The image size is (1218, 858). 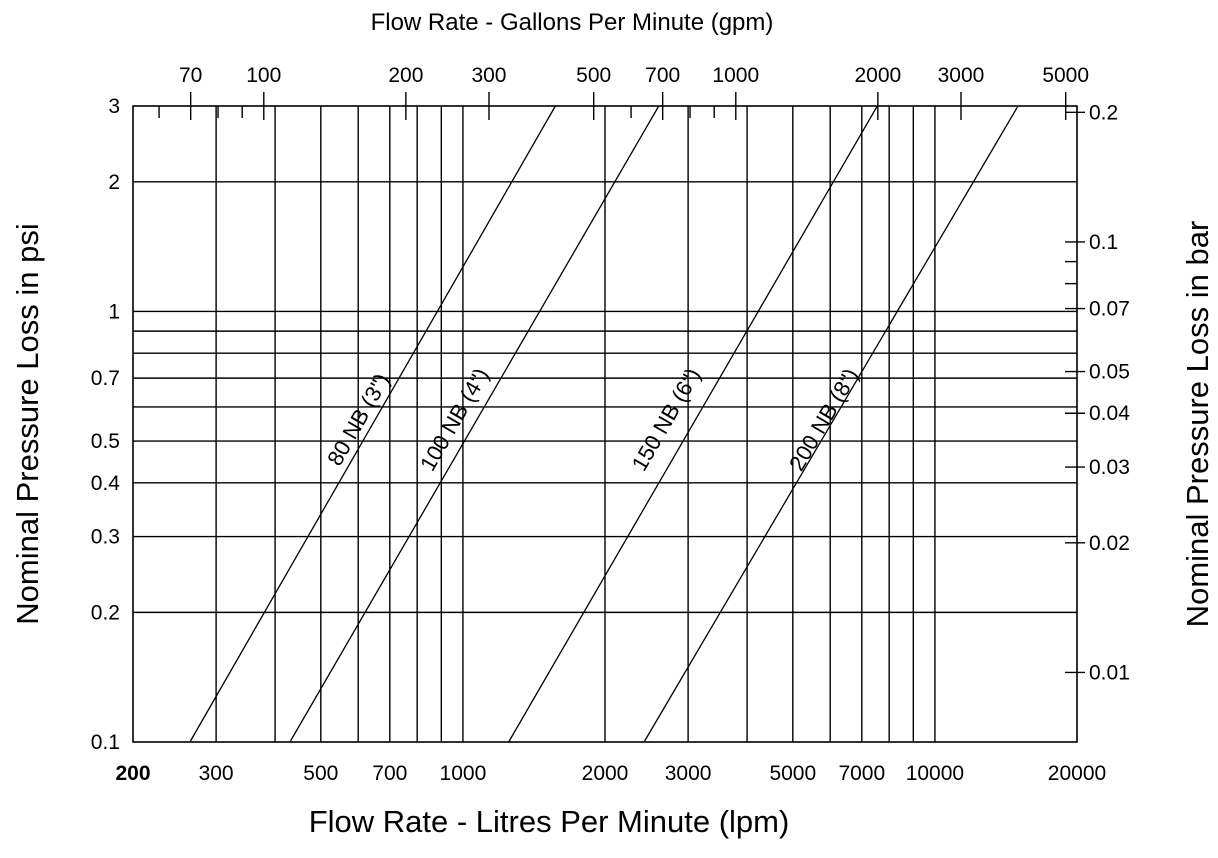 What do you see at coordinates (1109, 672) in the screenshot?
I see `y-tick-label-right: 0.01` at bounding box center [1109, 672].